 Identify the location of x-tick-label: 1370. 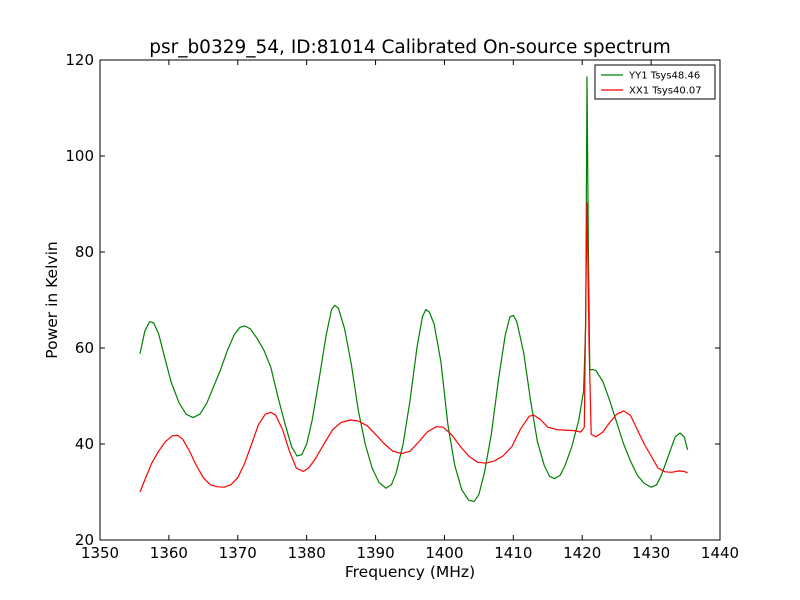
(238, 553).